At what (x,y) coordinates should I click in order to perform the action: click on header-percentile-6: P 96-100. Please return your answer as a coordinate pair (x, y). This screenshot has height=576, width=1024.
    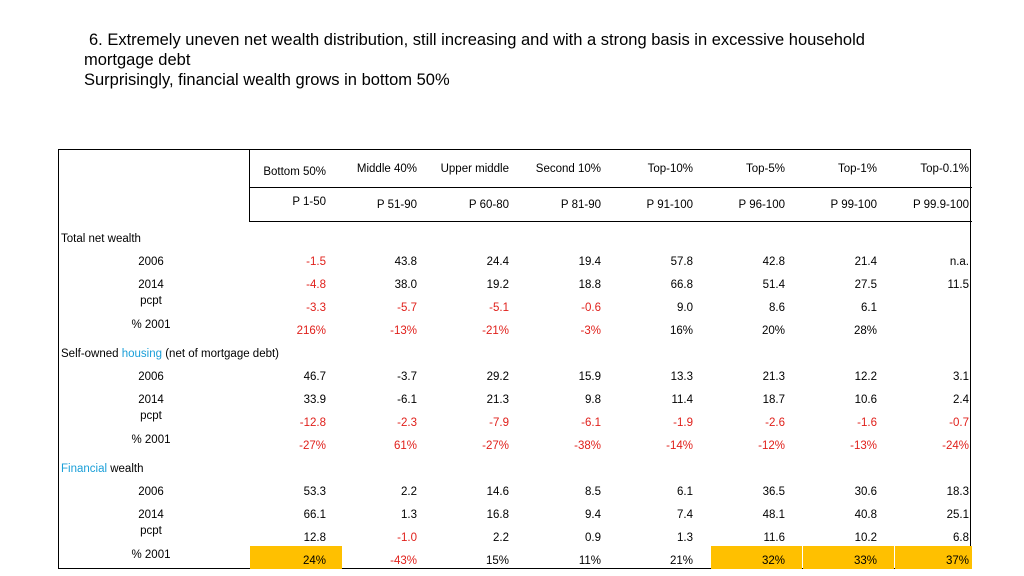
    Looking at the image, I should click on (761, 205).